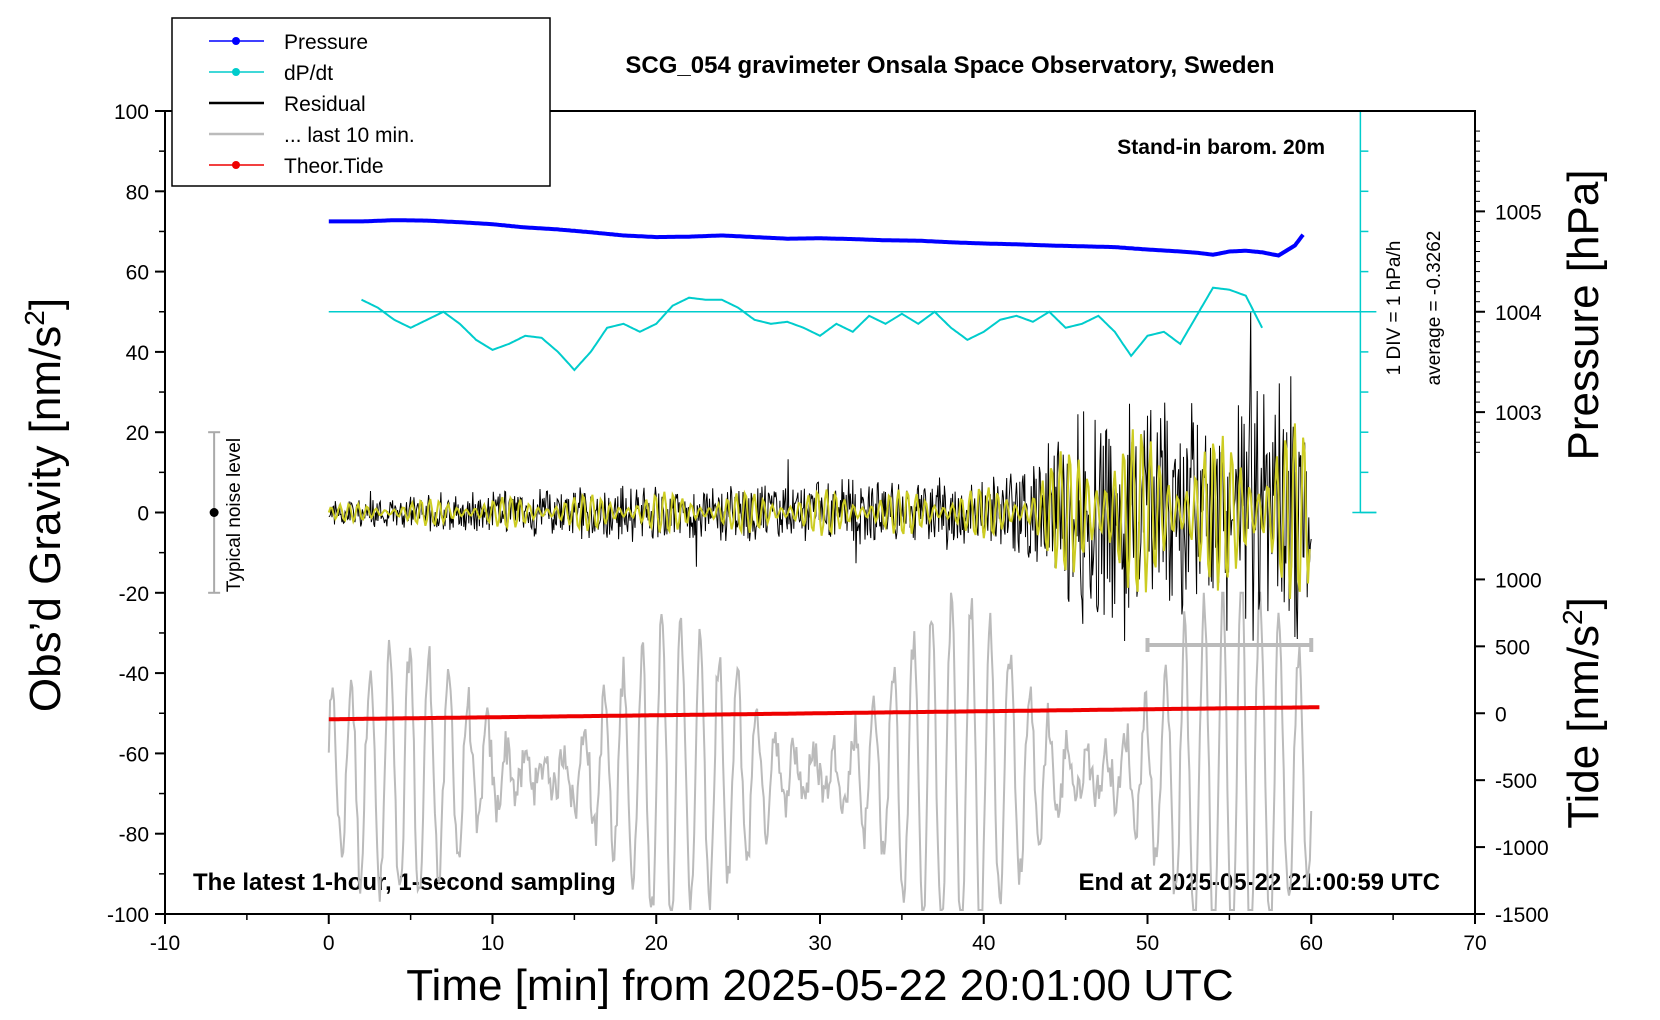 The height and width of the screenshot is (1020, 1660). I want to click on div-annotation: 1 DIV = 1 hPa/h, so click(1394, 308).